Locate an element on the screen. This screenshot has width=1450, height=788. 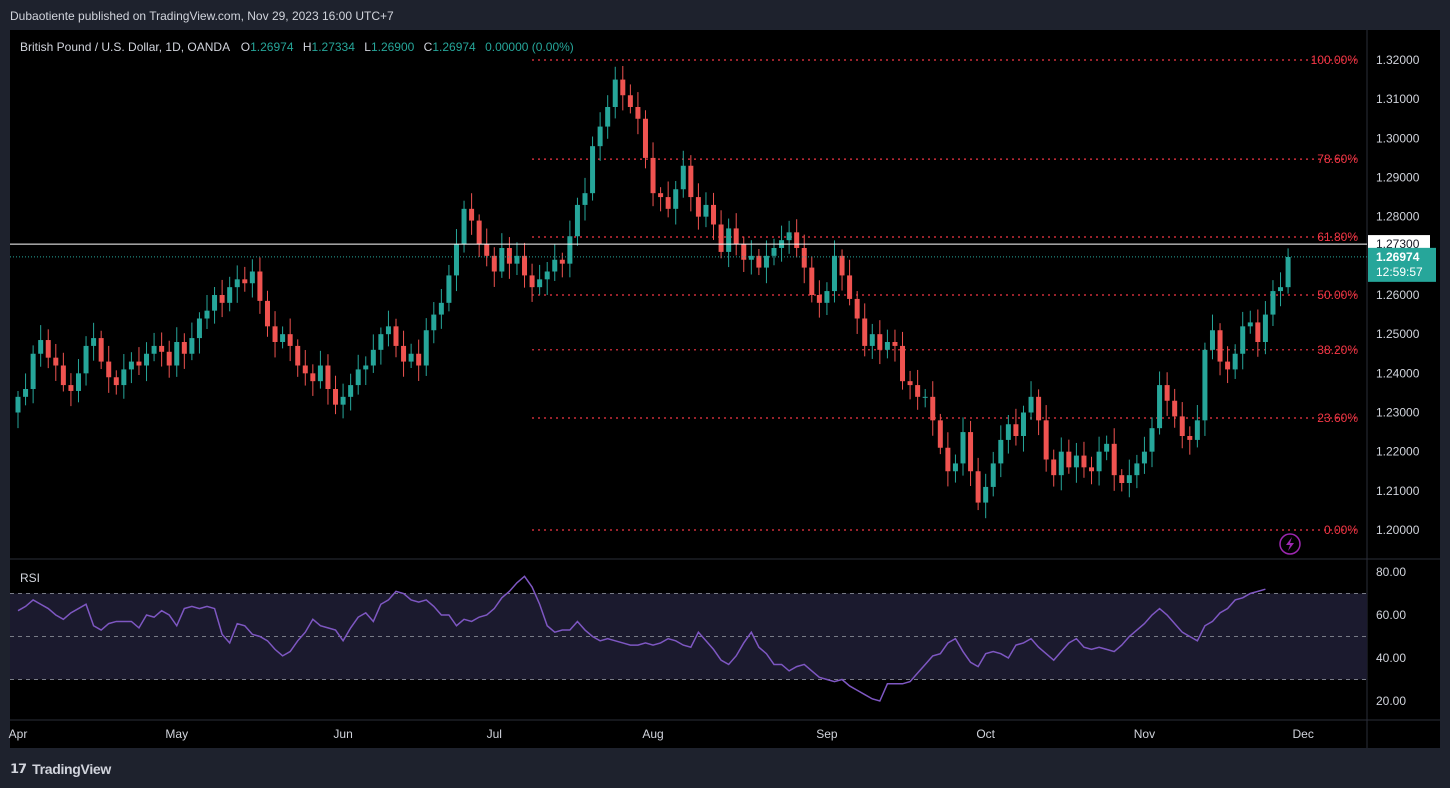
price-tick-label: 1.29000 is located at coordinates (1398, 178).